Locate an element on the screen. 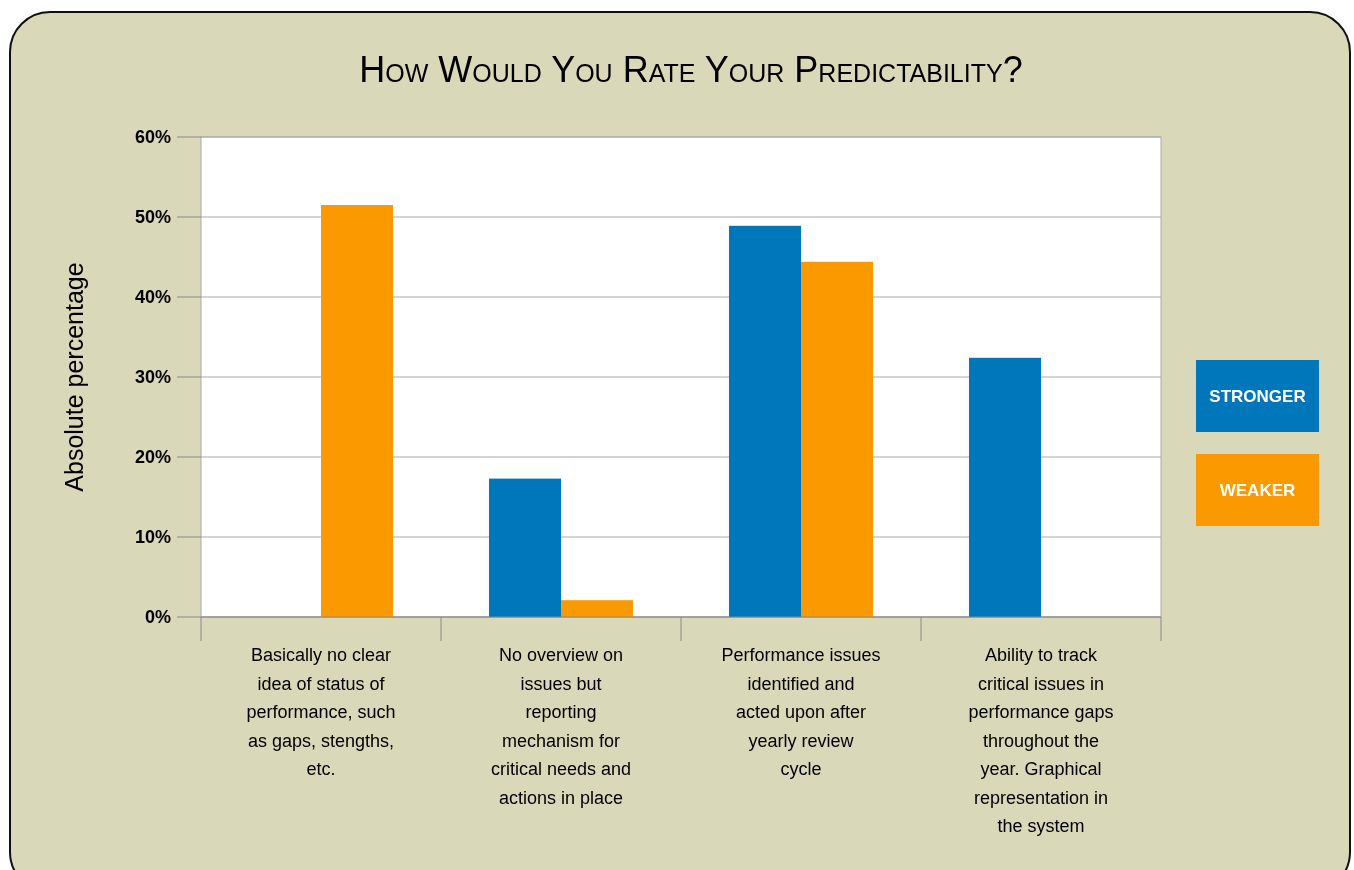 This screenshot has height=870, width=1354. y-tick-label: 50% is located at coordinates (152, 217).